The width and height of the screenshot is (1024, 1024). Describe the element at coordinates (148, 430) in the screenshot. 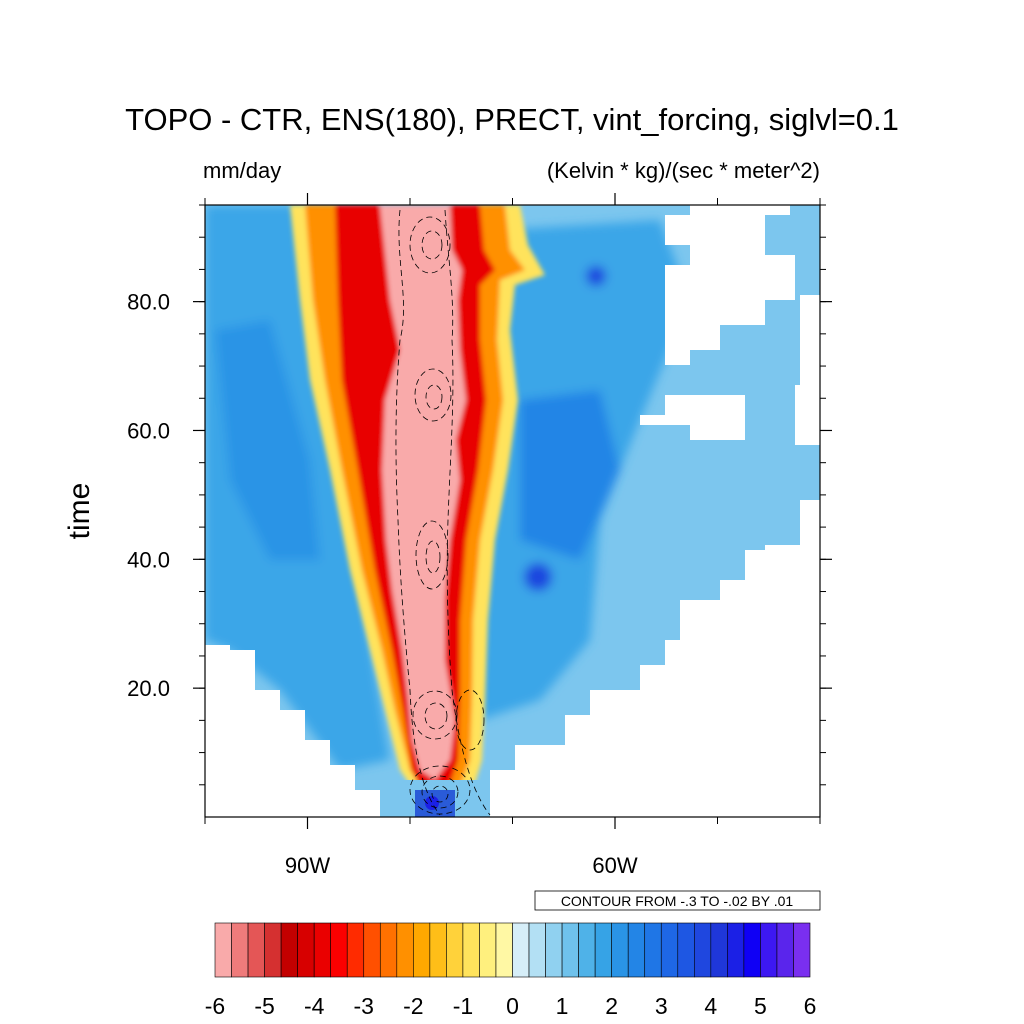

I see `y-tick-label: 60.0` at that location.